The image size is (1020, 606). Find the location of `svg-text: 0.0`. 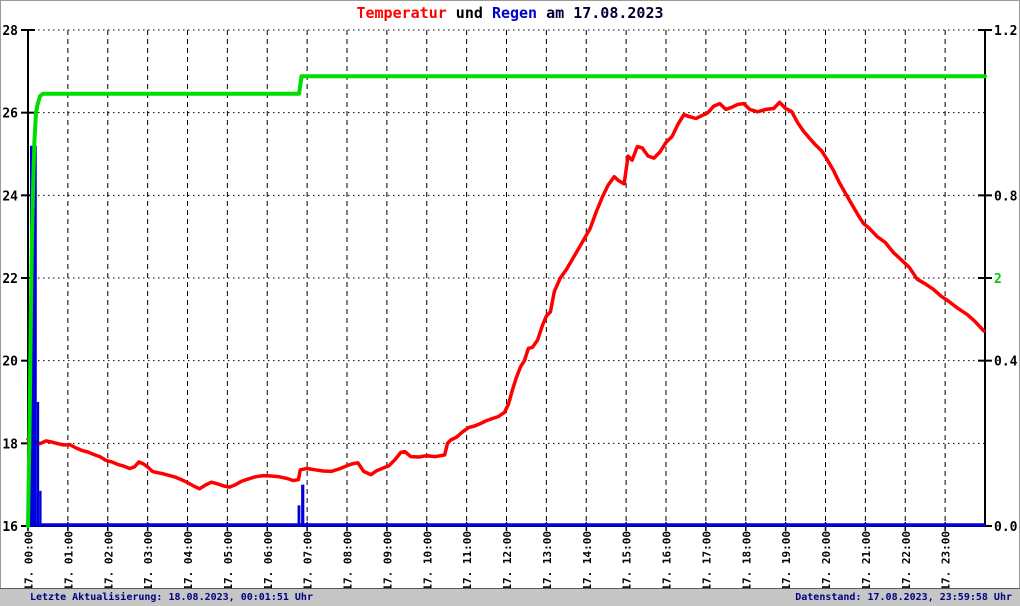

svg-text: 0.0 is located at coordinates (1006, 527).